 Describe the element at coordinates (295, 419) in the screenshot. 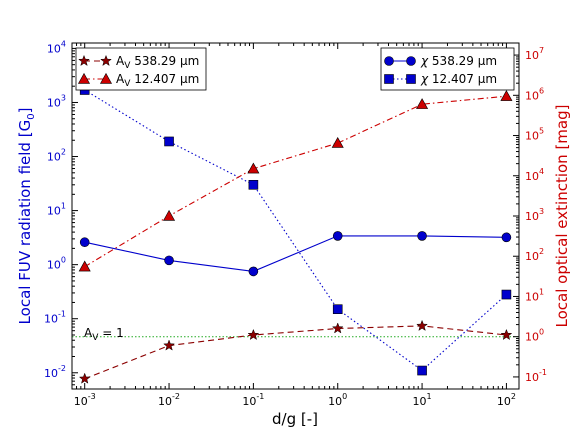

I see `x-axis-label: d/g [-]` at that location.